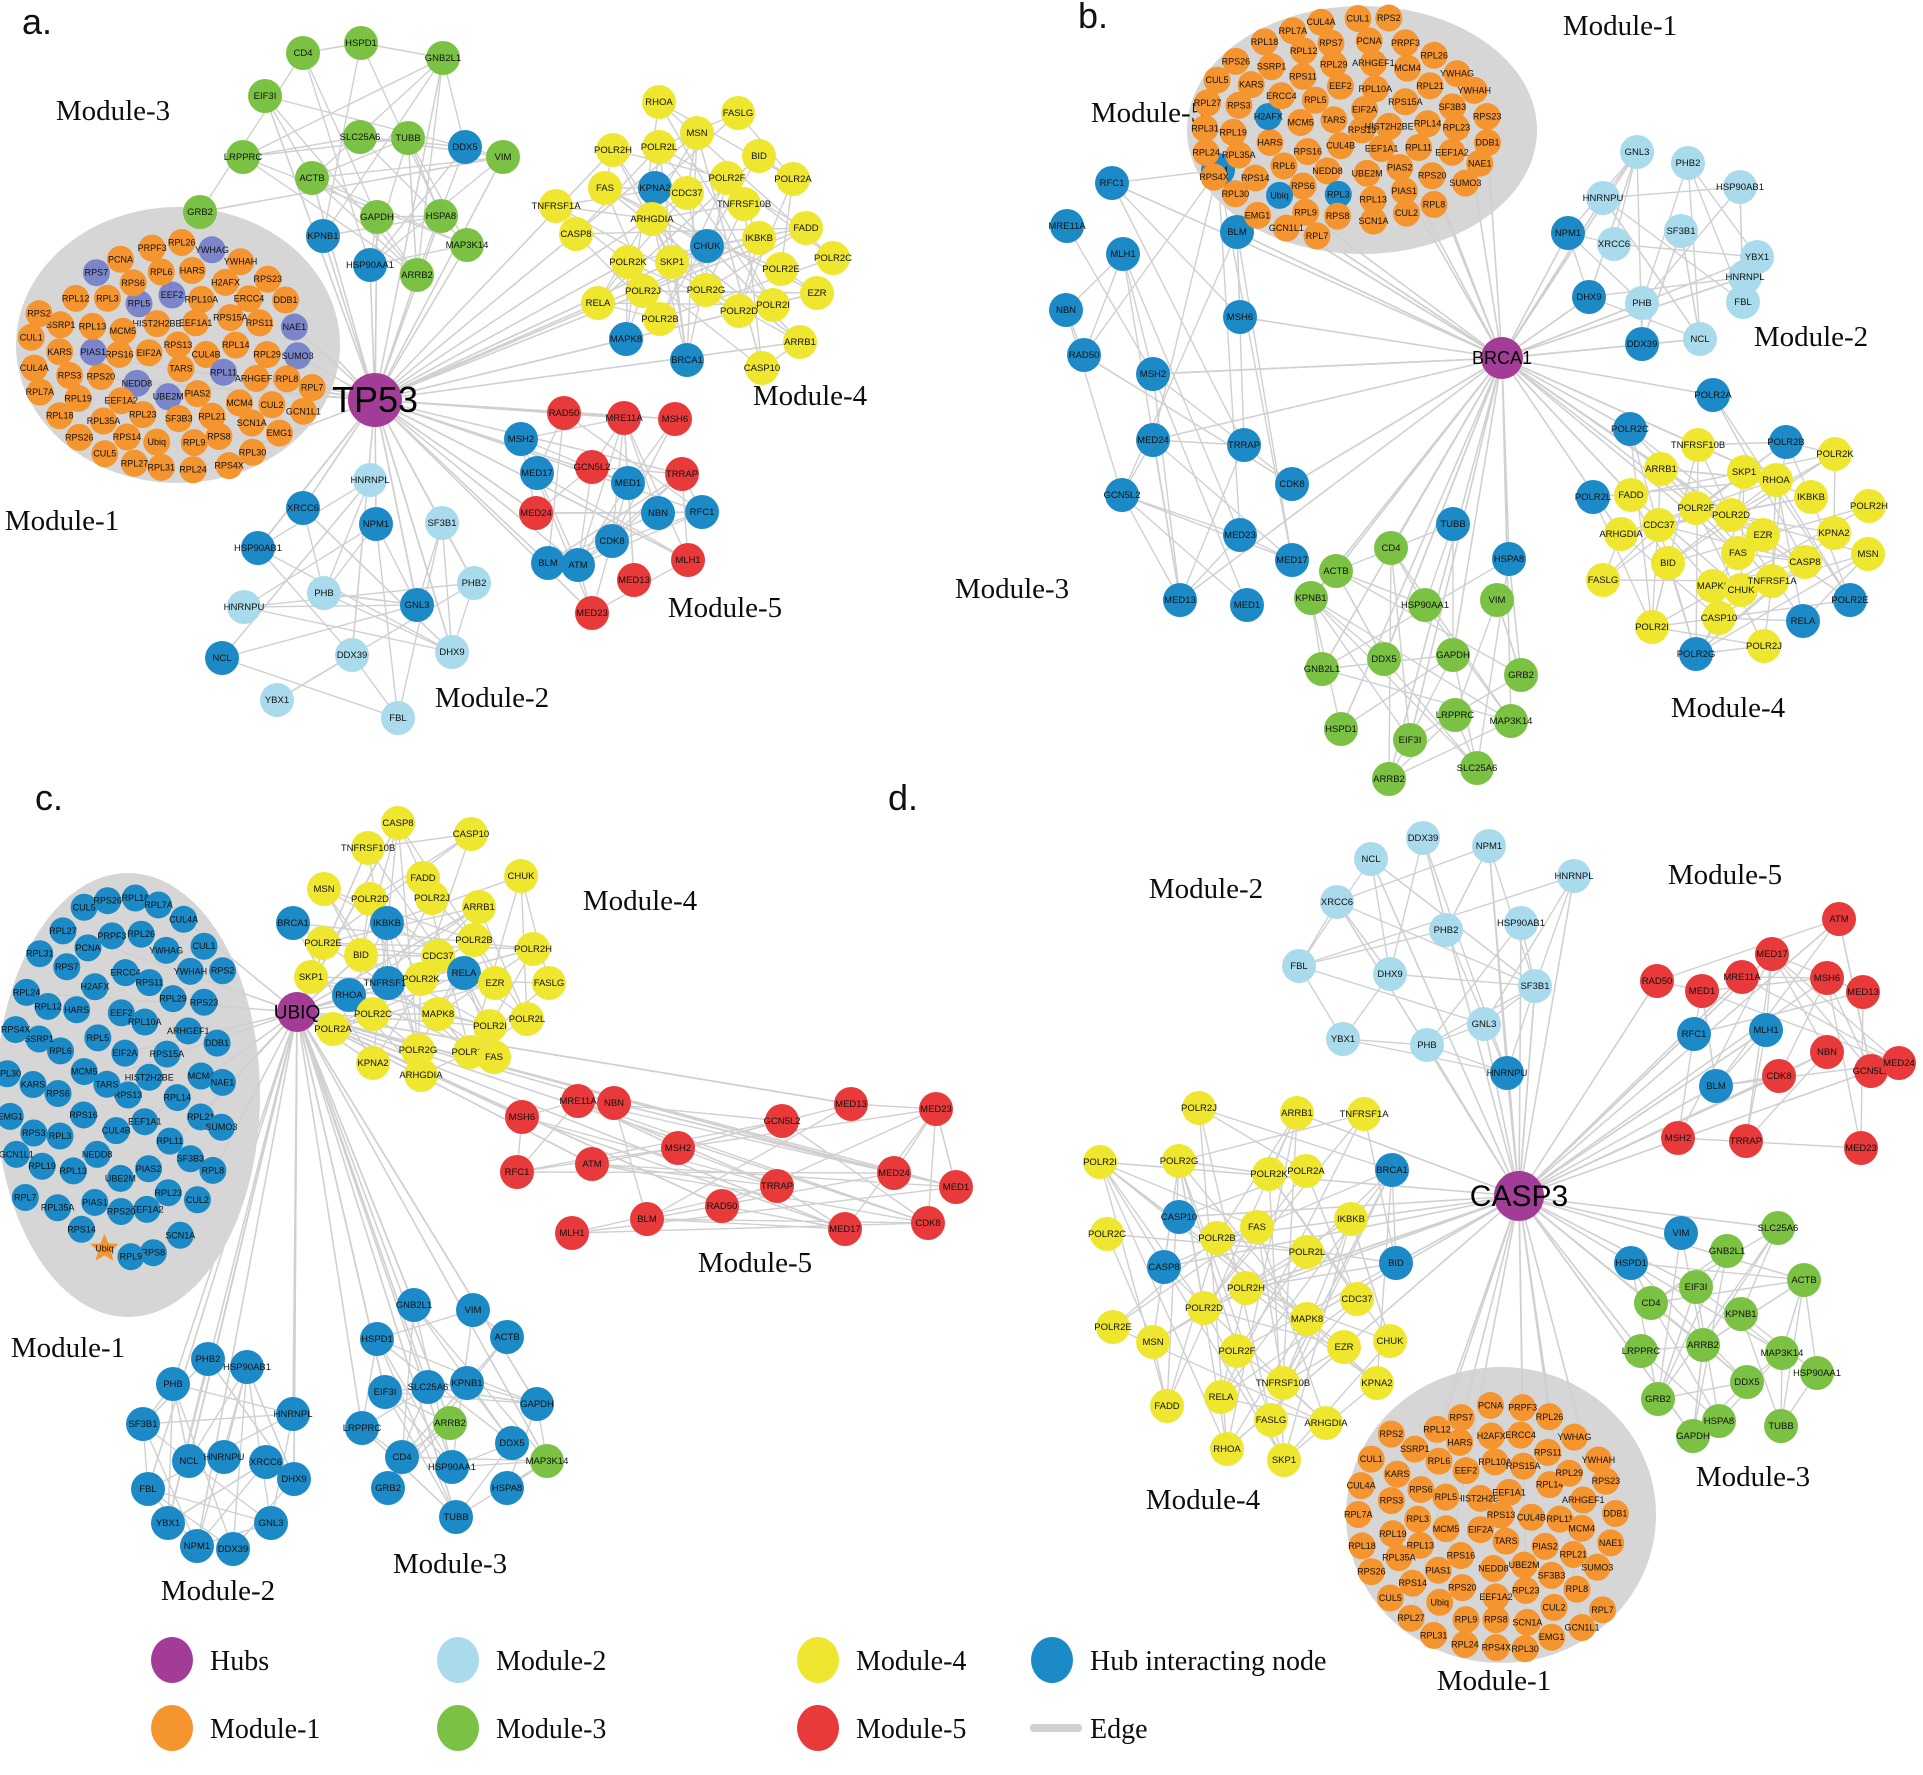  Describe the element at coordinates (1373, 200) in the screenshot. I see `node-RPL13` at that location.